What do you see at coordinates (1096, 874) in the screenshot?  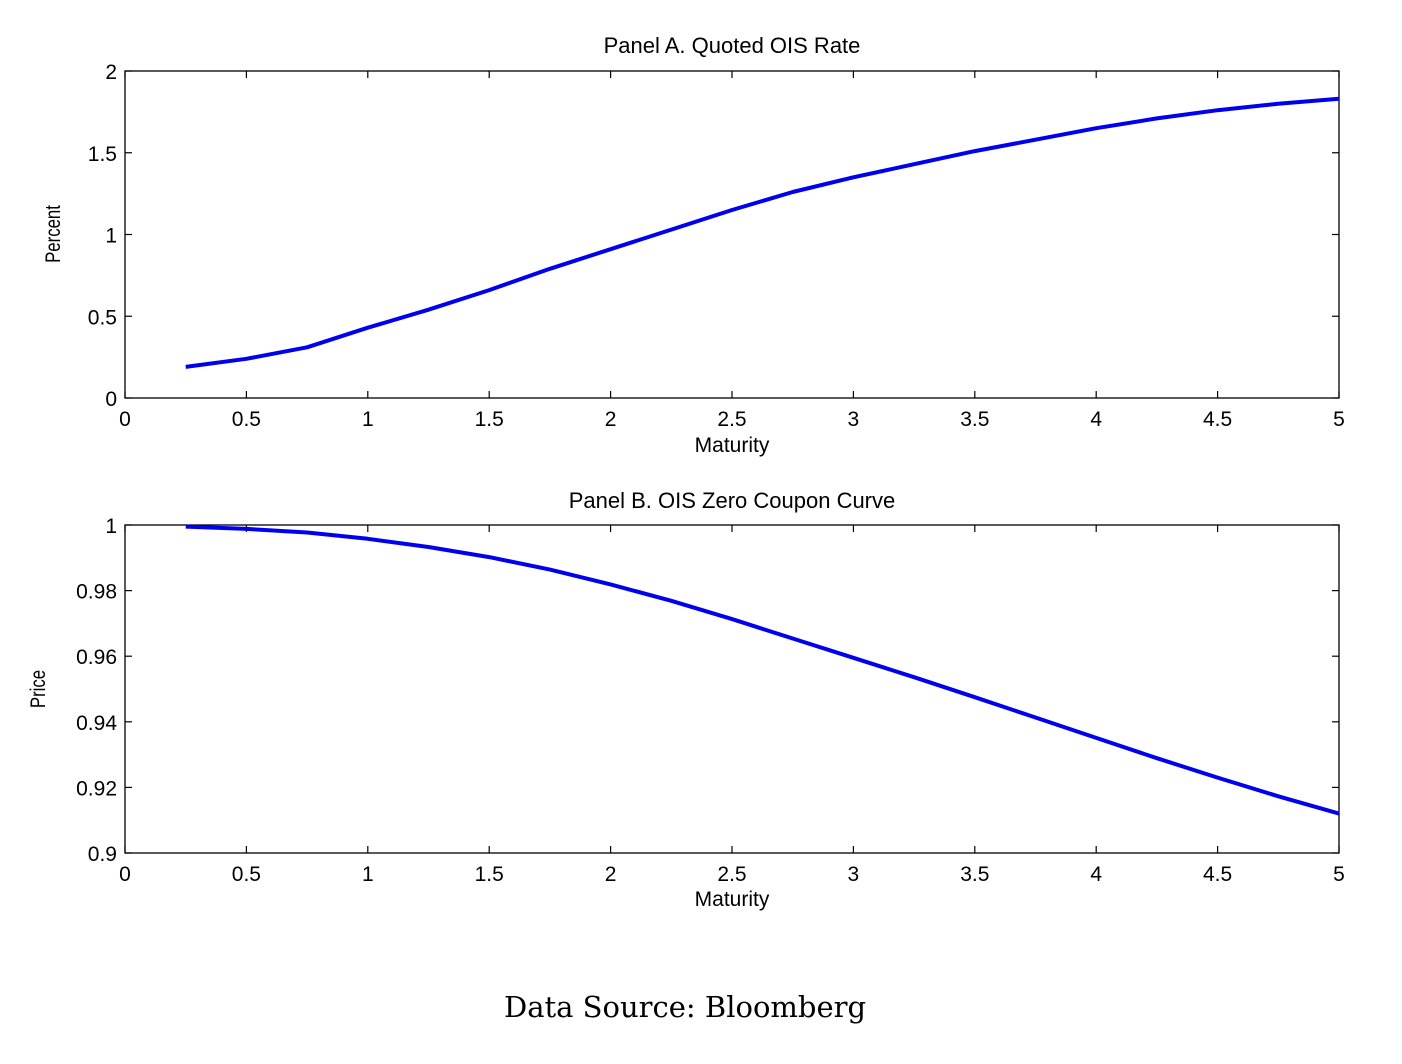 I see `panel-b-x-tick-label: 4` at bounding box center [1096, 874].